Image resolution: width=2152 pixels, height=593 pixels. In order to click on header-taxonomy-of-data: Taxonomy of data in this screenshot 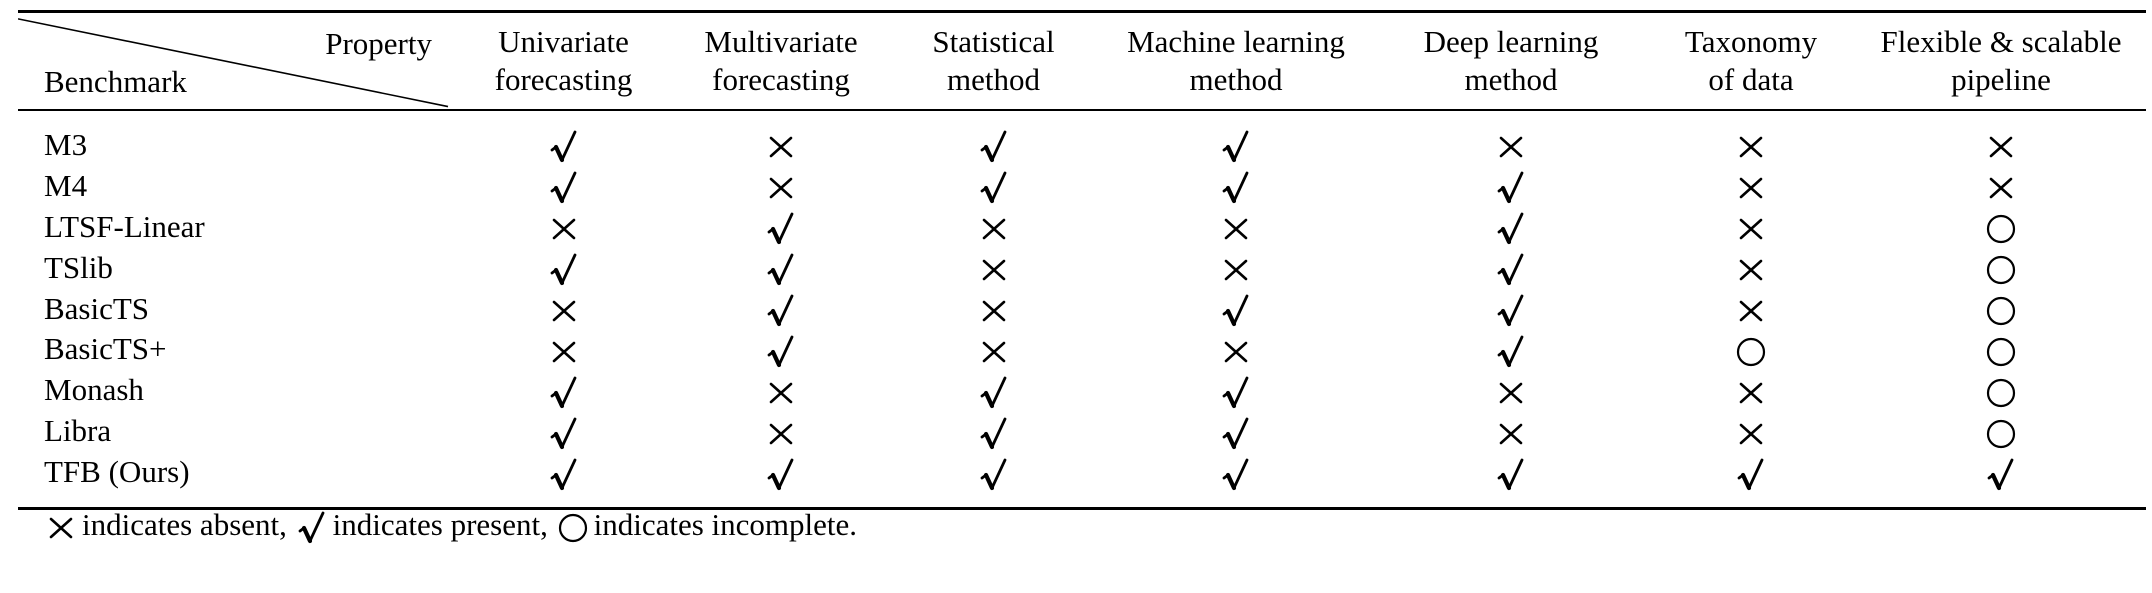, I will do `click(1751, 61)`.